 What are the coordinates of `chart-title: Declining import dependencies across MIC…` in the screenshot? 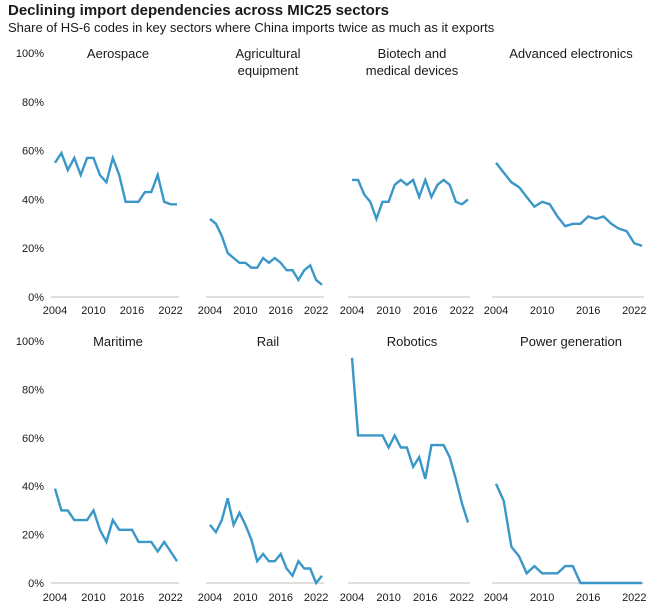 It's located at (198, 10).